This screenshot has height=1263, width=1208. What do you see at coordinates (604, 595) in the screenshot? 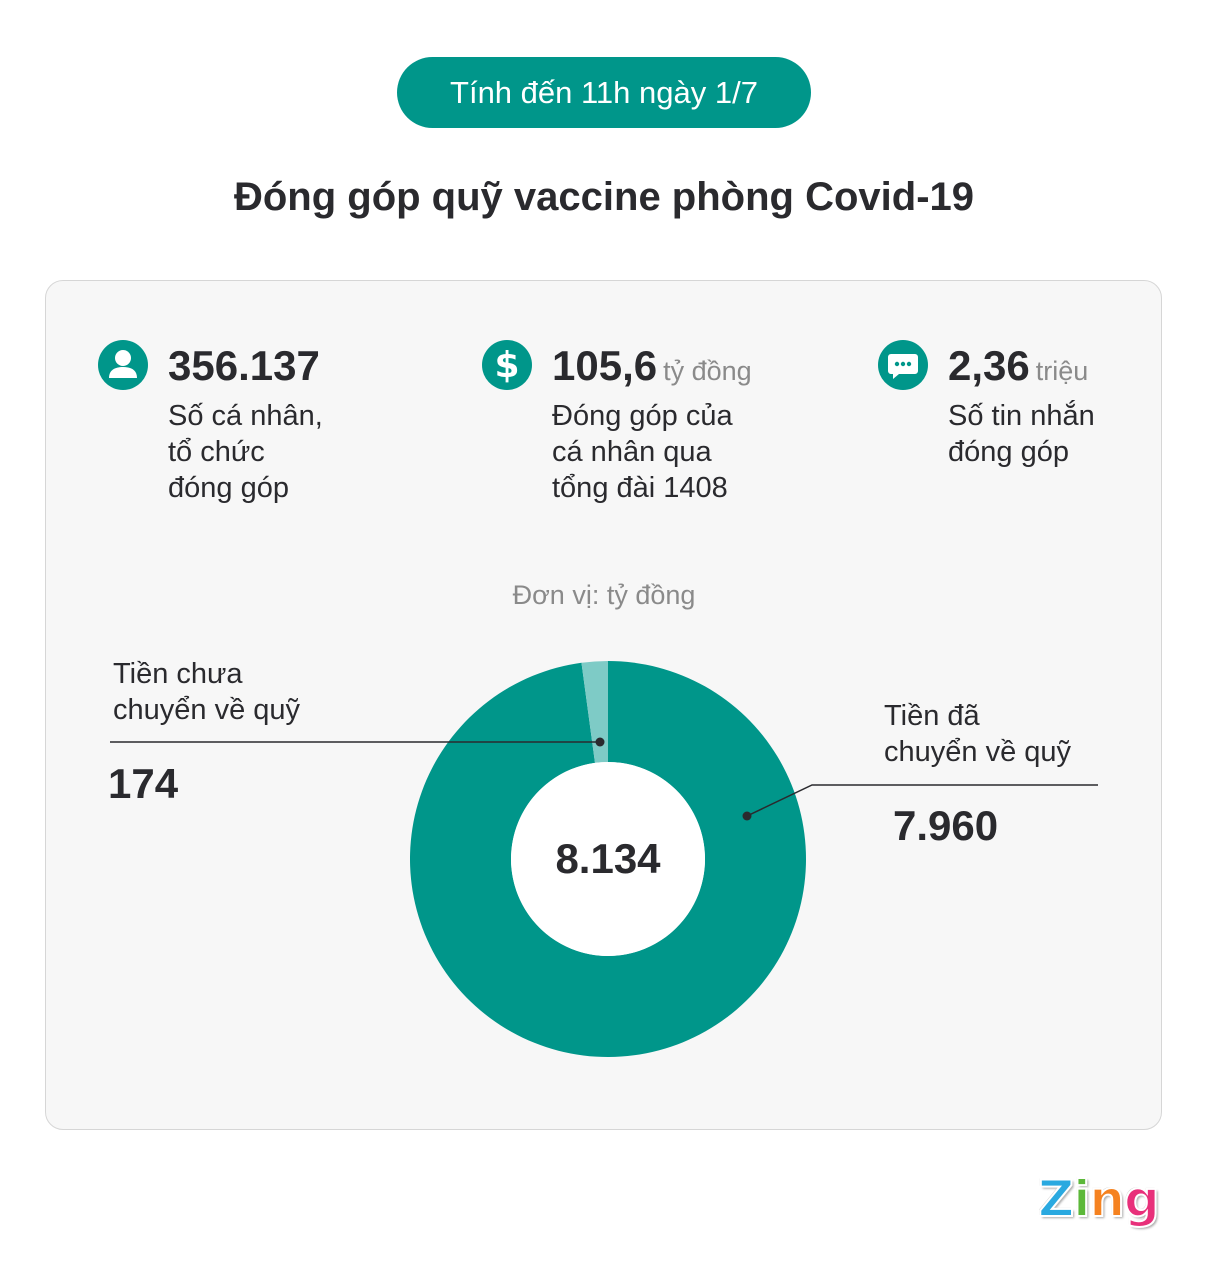
I see `chart-unit-label: Đơn vị: tỷ đồng` at bounding box center [604, 595].